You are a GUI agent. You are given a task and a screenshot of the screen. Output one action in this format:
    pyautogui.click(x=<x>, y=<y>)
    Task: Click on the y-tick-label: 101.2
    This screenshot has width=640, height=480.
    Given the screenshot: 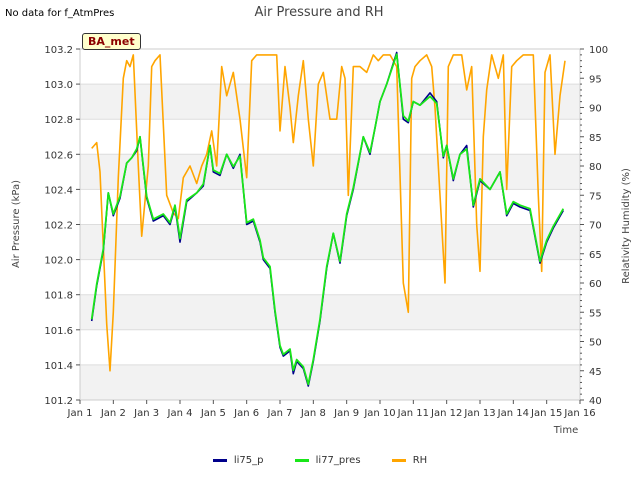 What is the action you would take?
    pyautogui.click(x=58, y=401)
    